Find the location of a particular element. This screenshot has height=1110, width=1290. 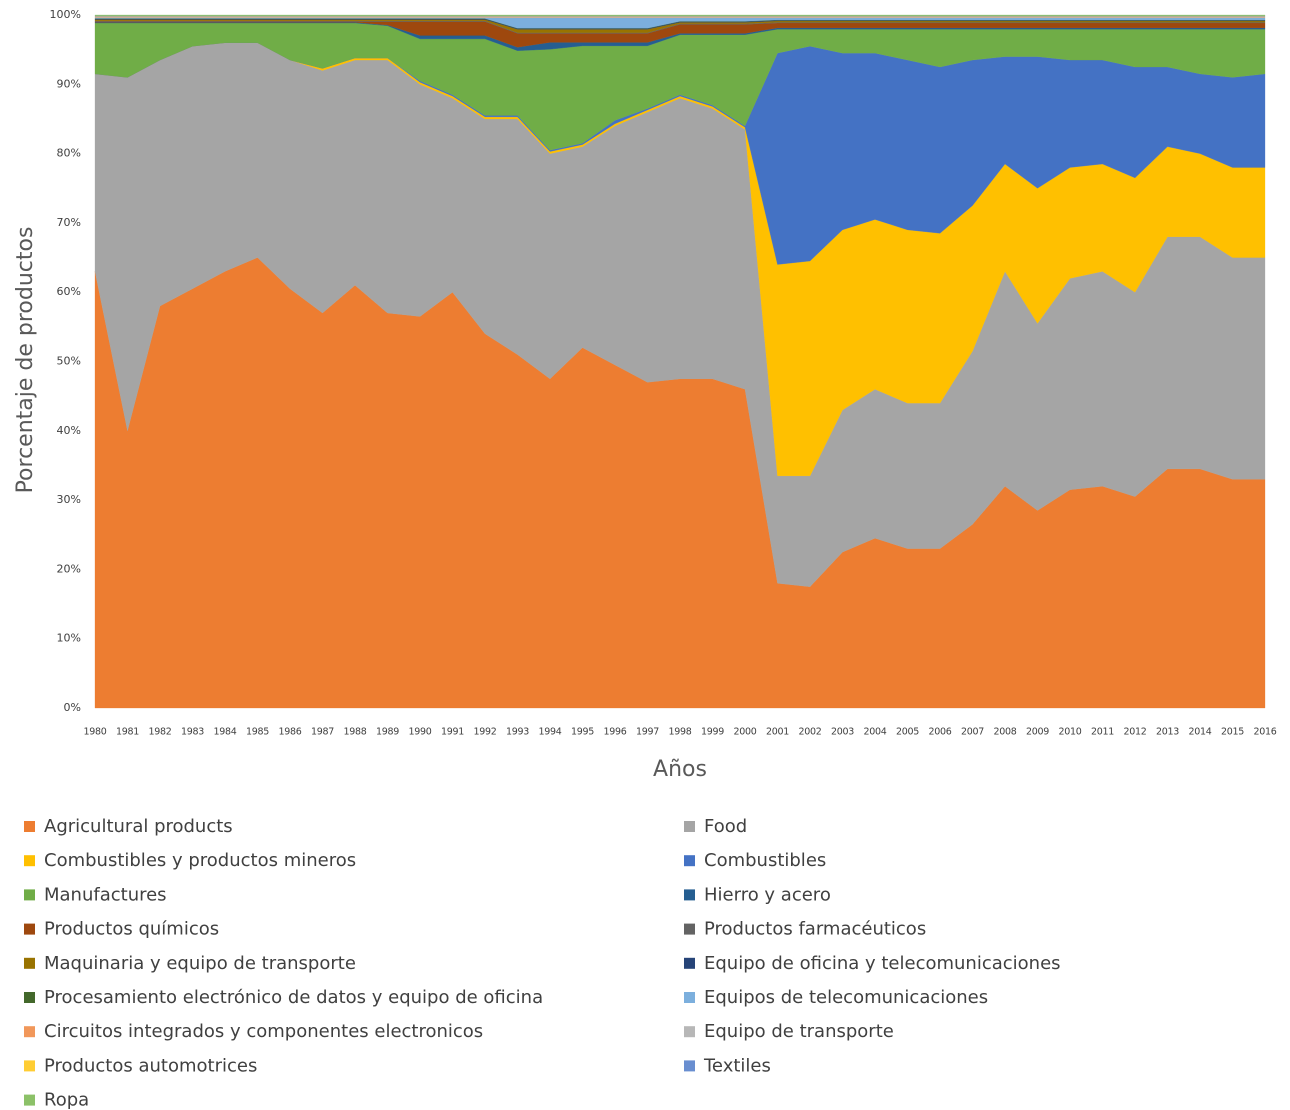

x-tick-label: 2000 is located at coordinates (745, 732).